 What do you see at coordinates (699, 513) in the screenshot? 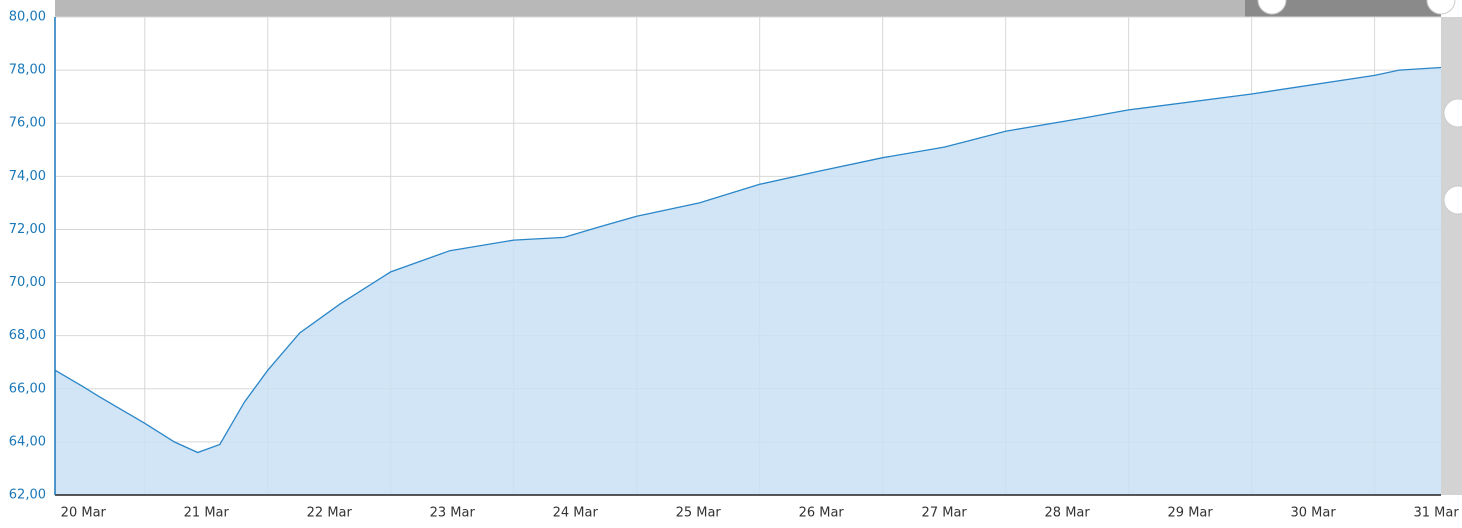
I see `x-tick-label: 25 Mar` at bounding box center [699, 513].